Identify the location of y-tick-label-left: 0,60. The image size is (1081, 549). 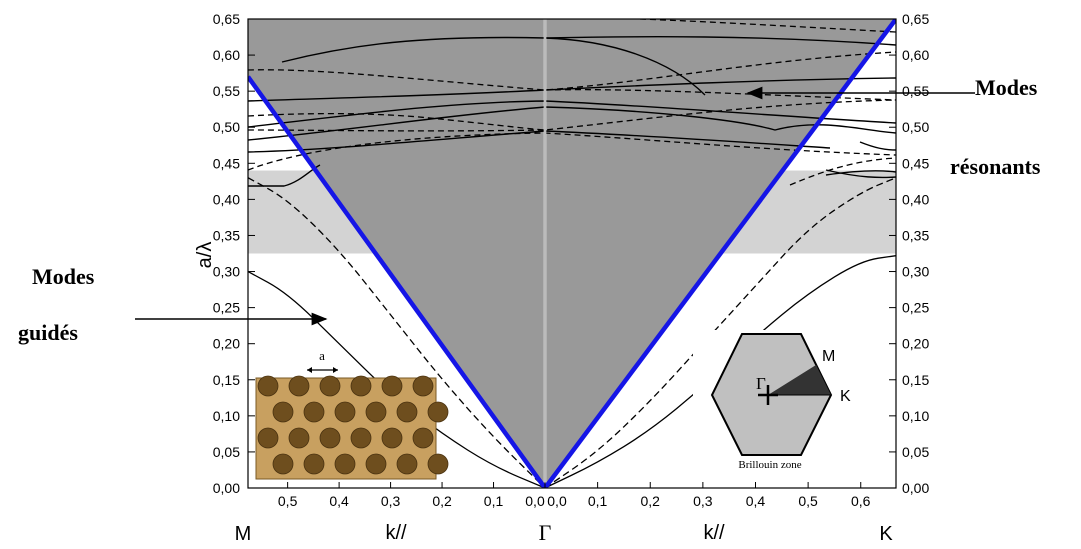
(226, 55).